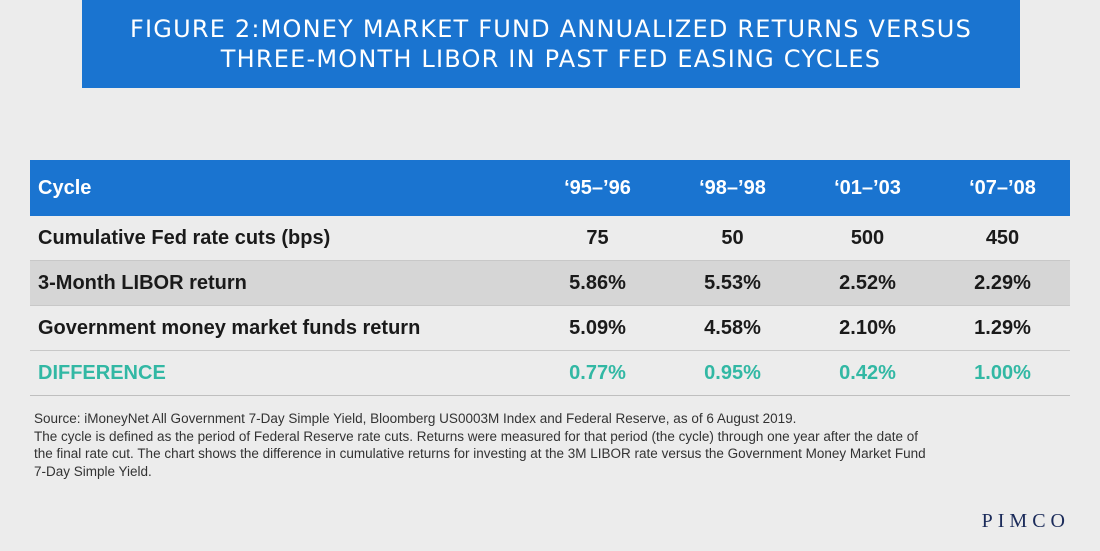 The image size is (1100, 551). Describe the element at coordinates (65, 187) in the screenshot. I see `header-cycle-label: Cycle` at that location.